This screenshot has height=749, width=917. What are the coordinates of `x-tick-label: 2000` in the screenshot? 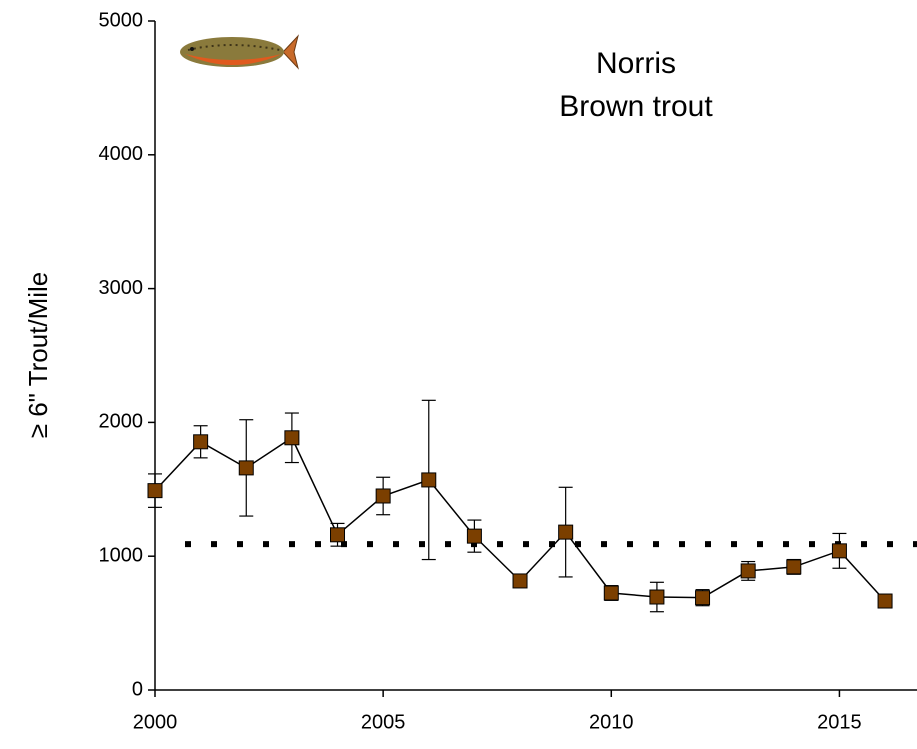 It's located at (155, 722).